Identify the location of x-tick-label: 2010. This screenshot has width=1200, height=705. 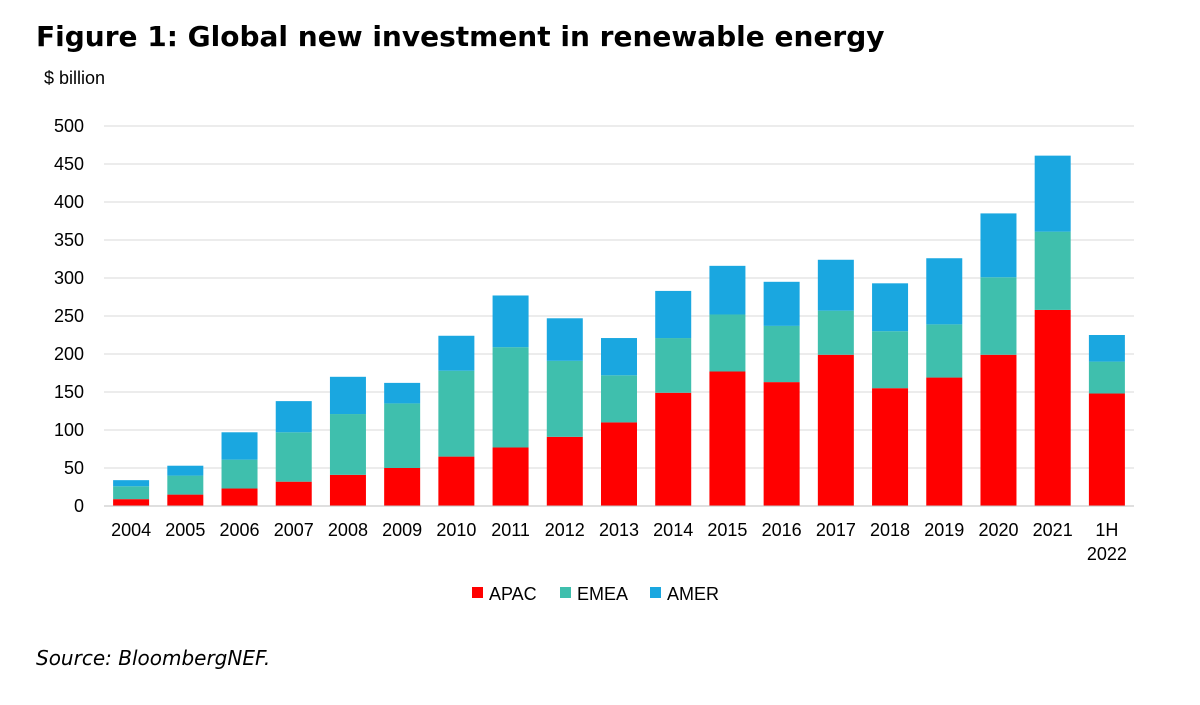
(456, 530).